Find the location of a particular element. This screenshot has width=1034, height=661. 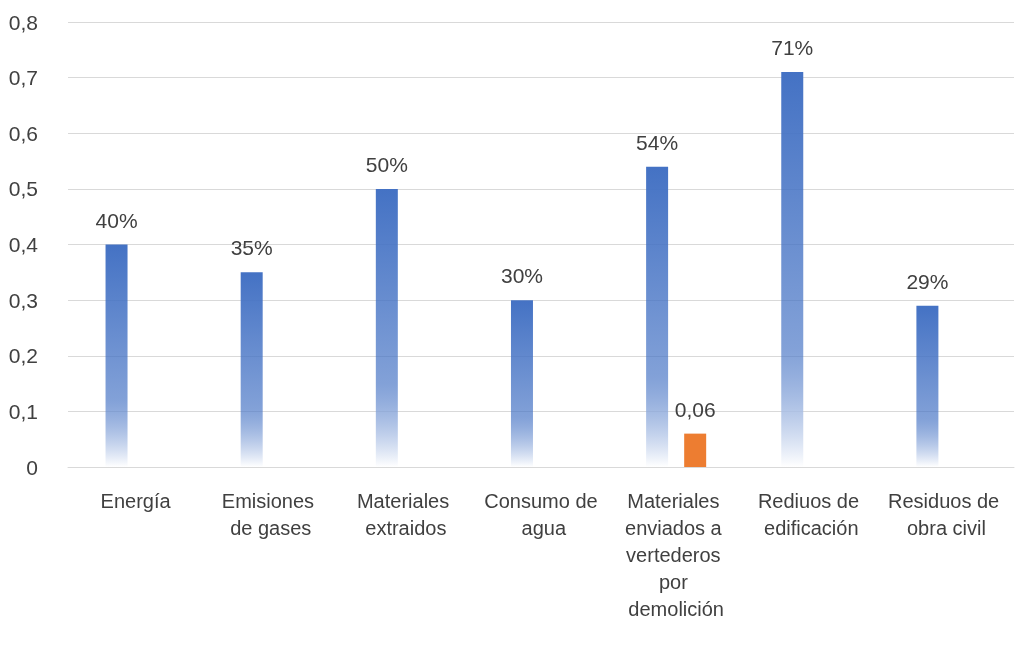

data-label: 71% is located at coordinates (792, 48).